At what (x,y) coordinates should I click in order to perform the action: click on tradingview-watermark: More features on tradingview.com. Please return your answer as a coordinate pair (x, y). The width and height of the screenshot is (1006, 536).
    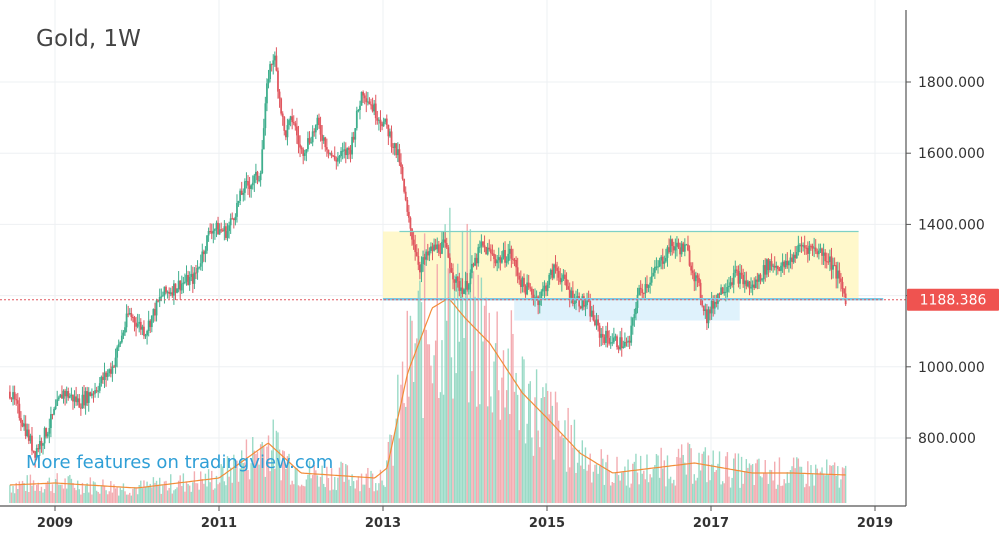
    Looking at the image, I should click on (180, 462).